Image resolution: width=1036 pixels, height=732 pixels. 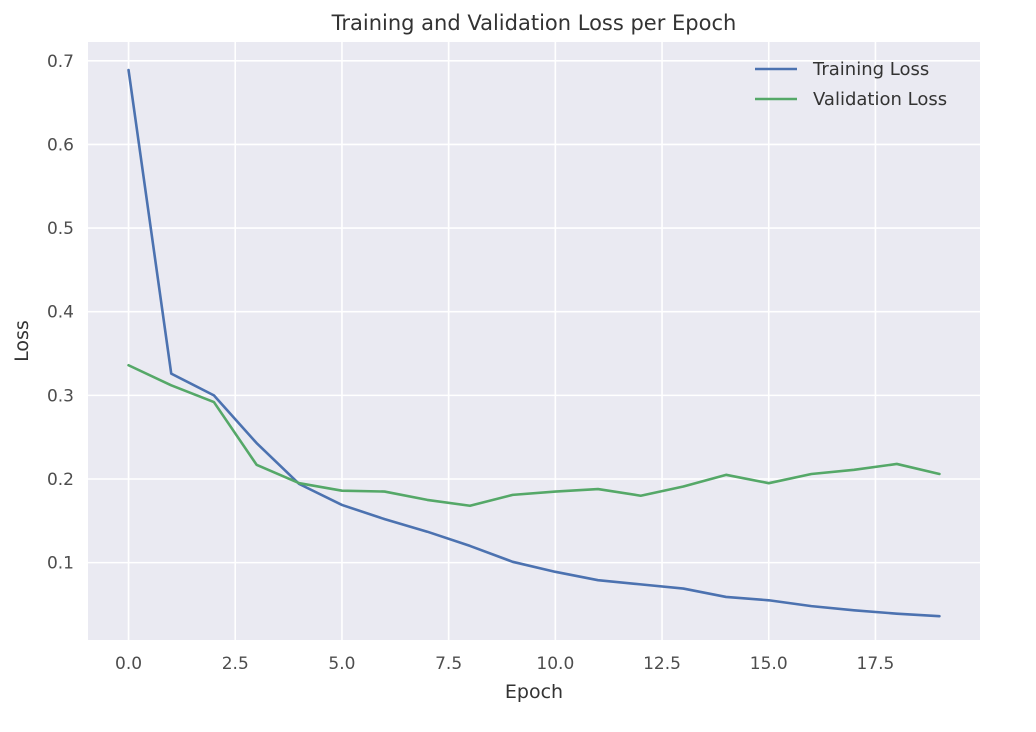 What do you see at coordinates (534, 692) in the screenshot?
I see `x-axis-label: Epoch` at bounding box center [534, 692].